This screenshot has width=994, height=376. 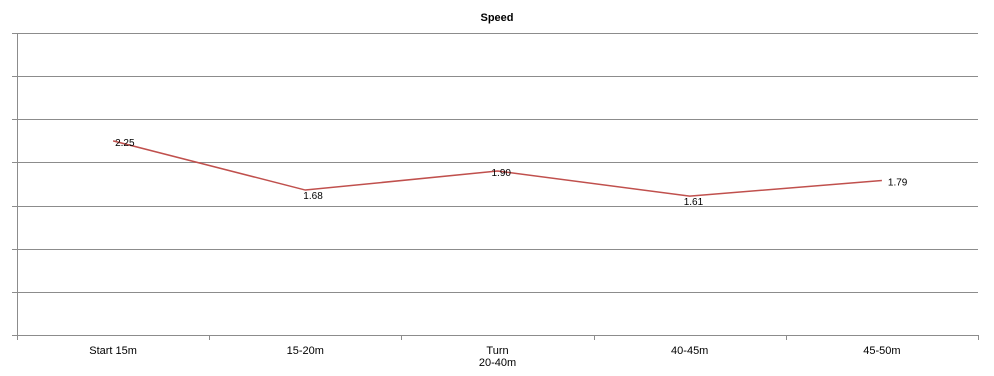 I want to click on series, so click(x=497, y=168).